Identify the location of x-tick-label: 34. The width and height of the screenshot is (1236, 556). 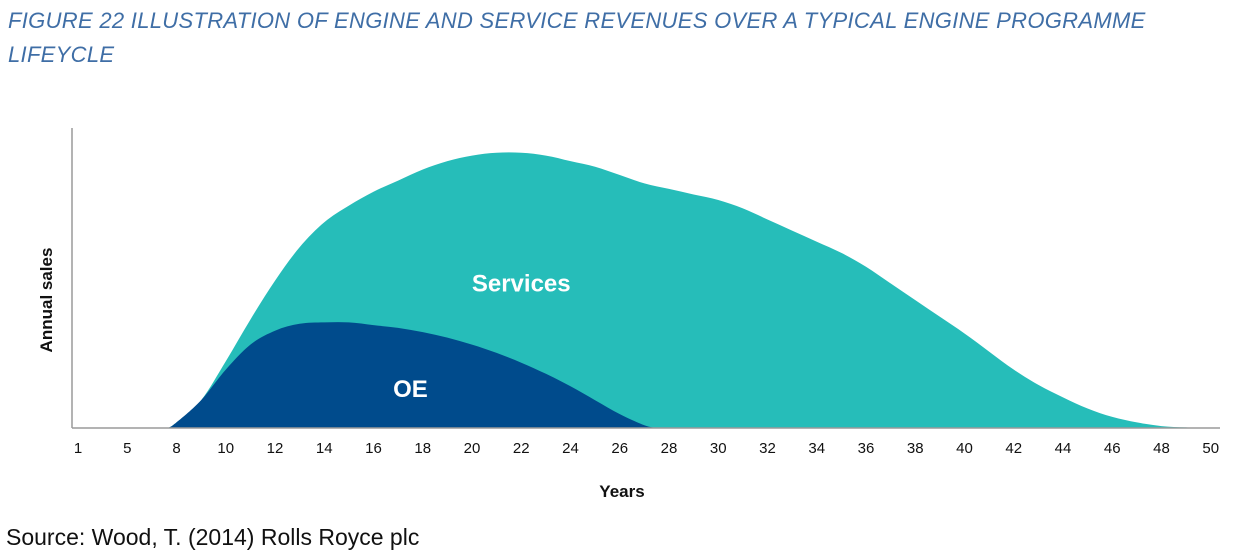
(816, 448).